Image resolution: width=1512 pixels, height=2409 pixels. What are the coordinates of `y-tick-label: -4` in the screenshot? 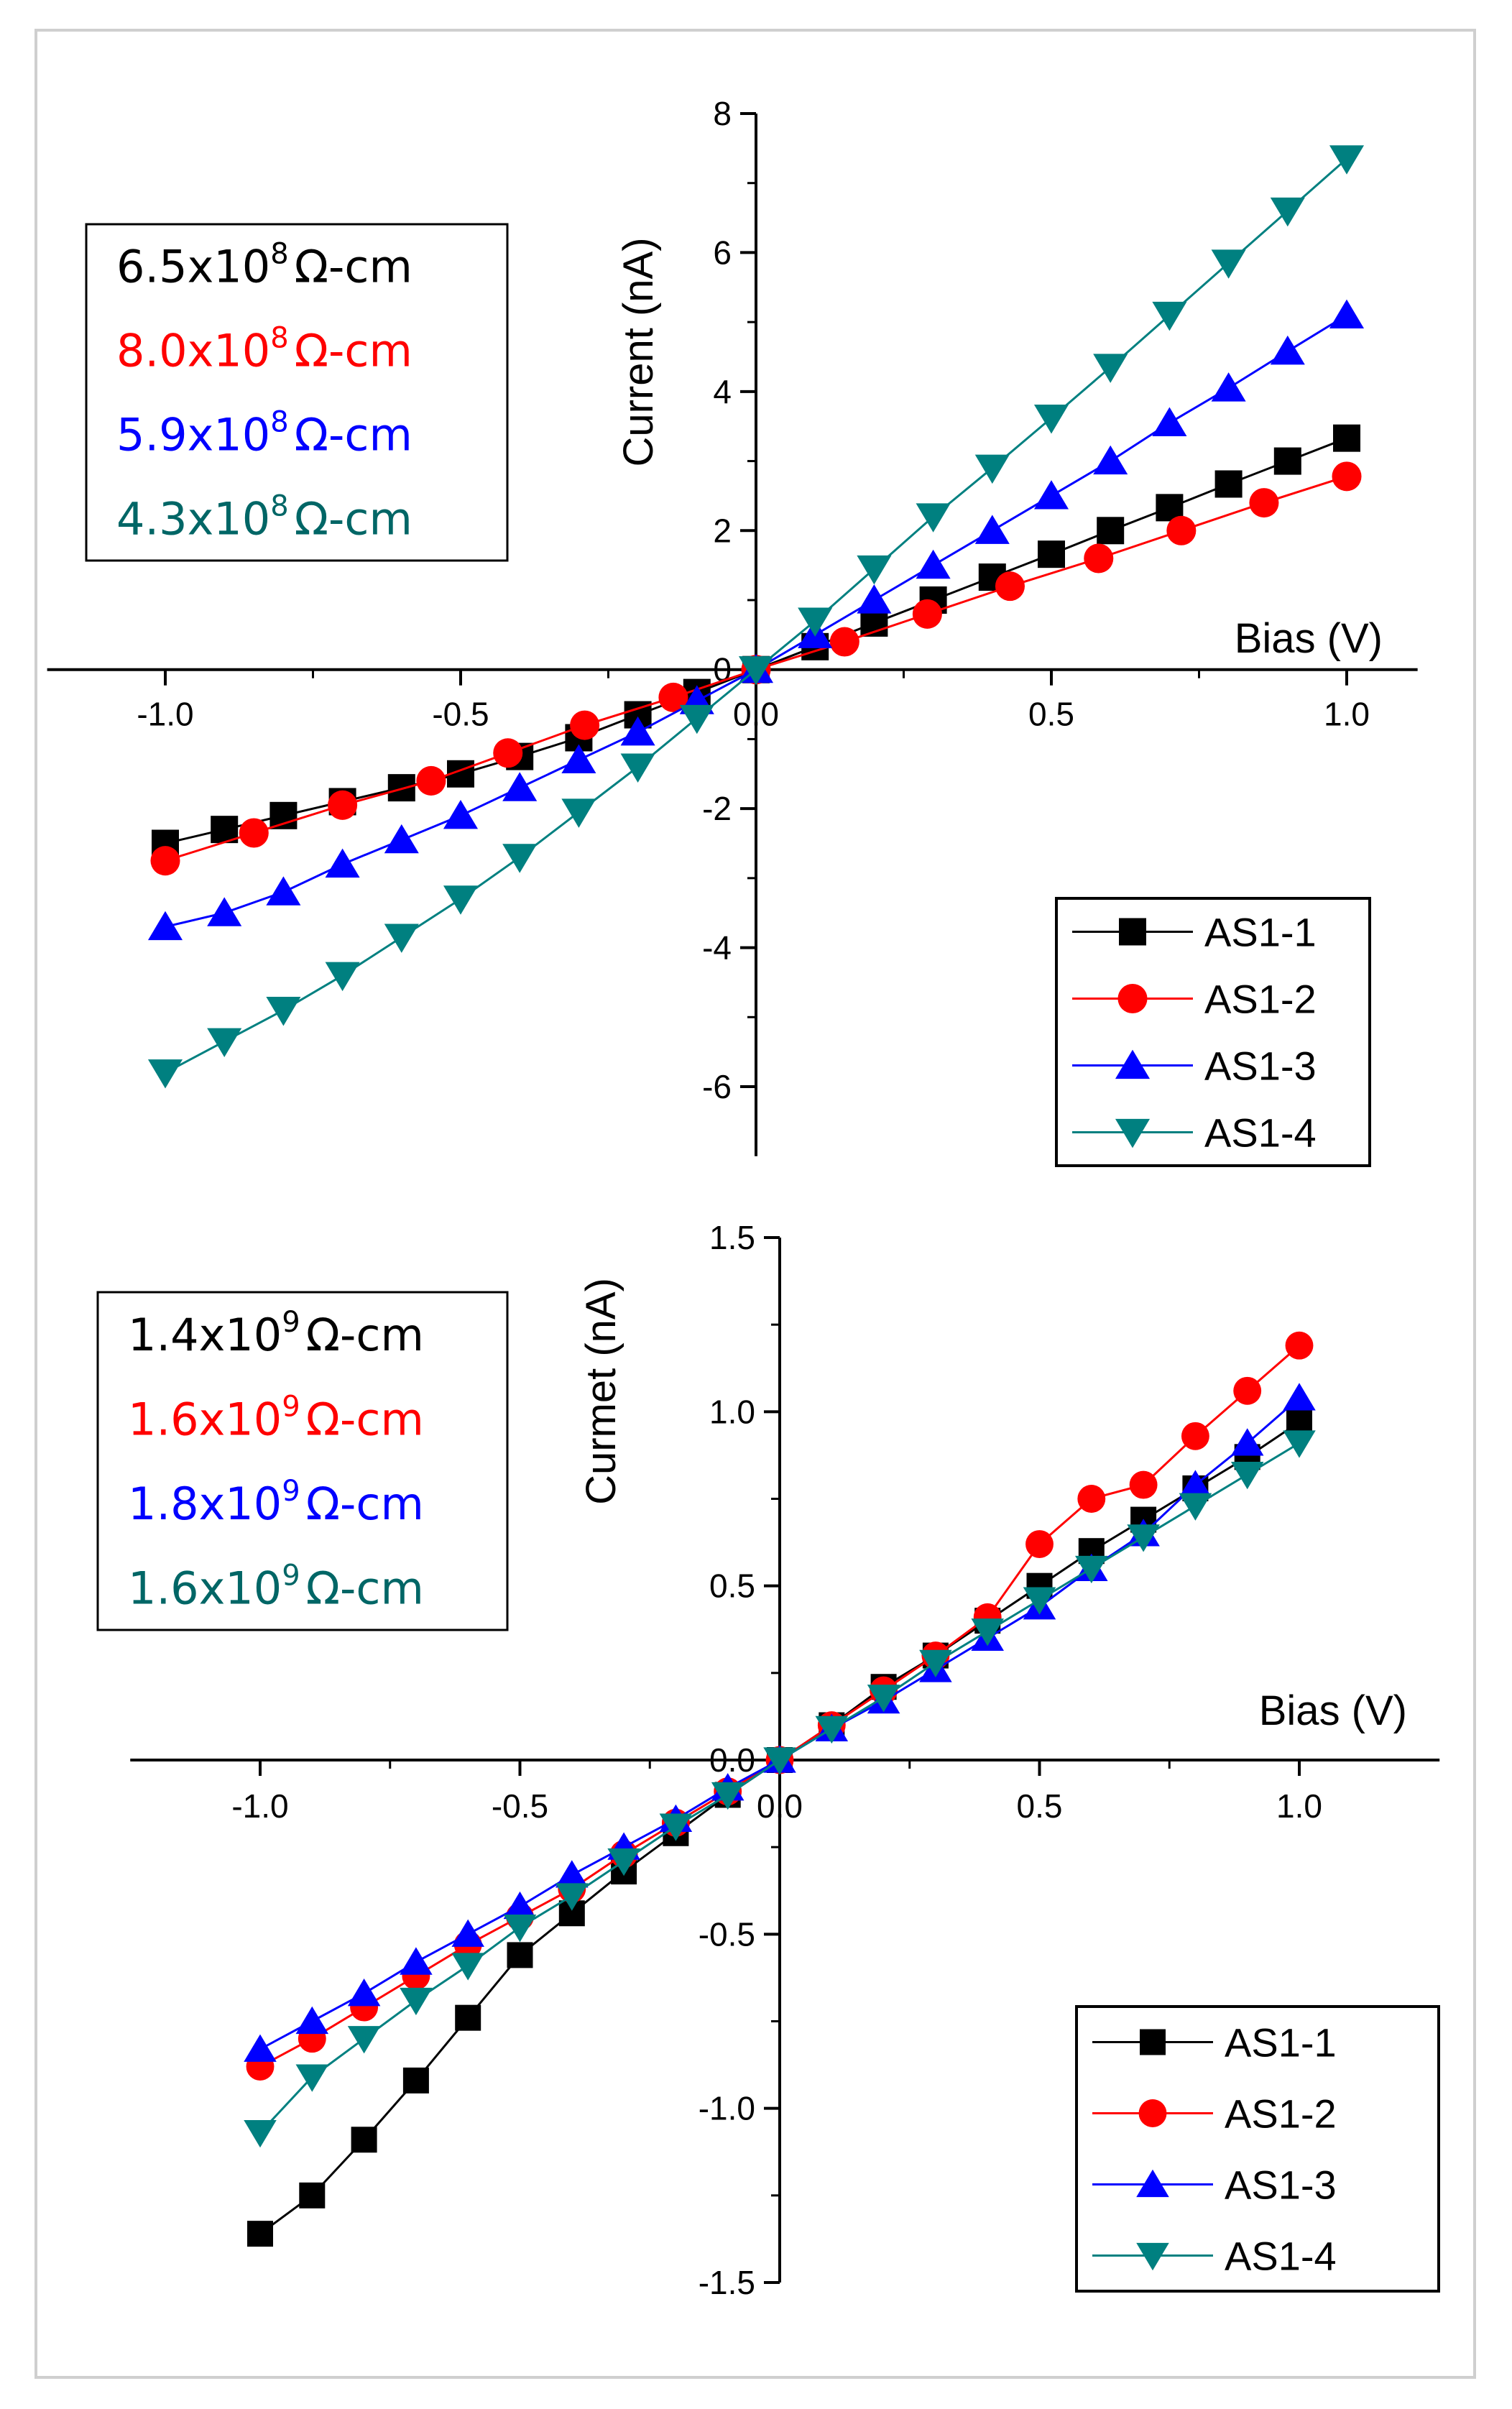 It's located at (717, 948).